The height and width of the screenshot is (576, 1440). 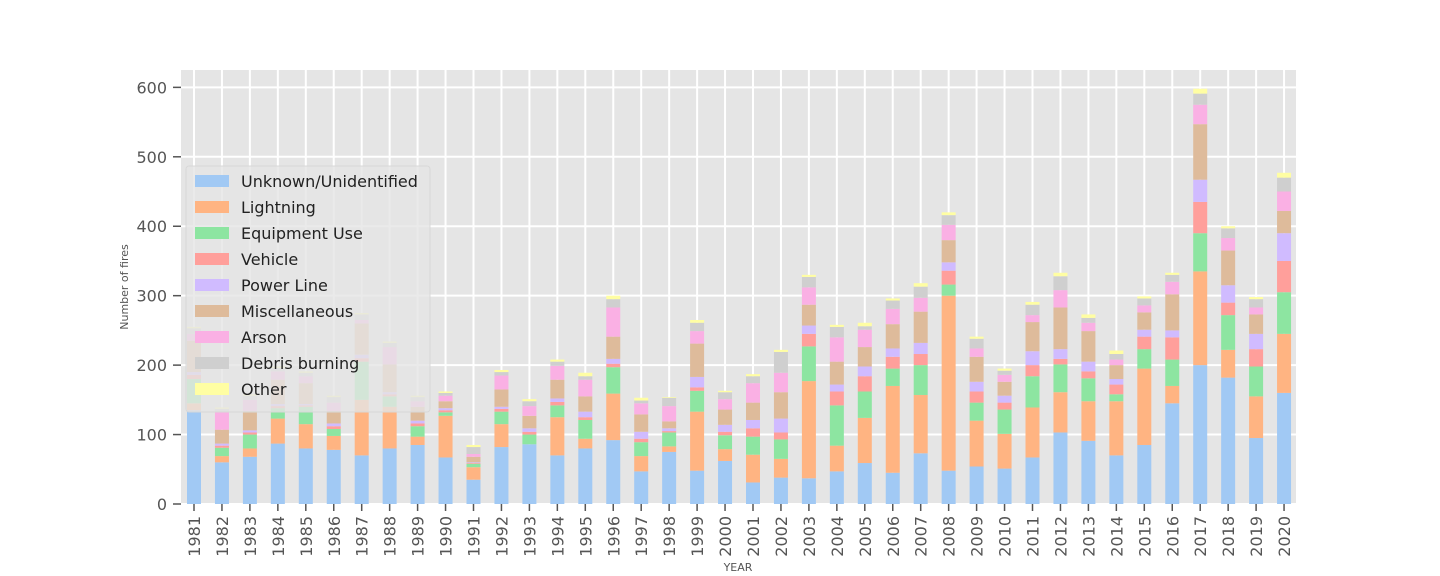 What do you see at coordinates (269, 259) in the screenshot?
I see `legend-label: Vehicle` at bounding box center [269, 259].